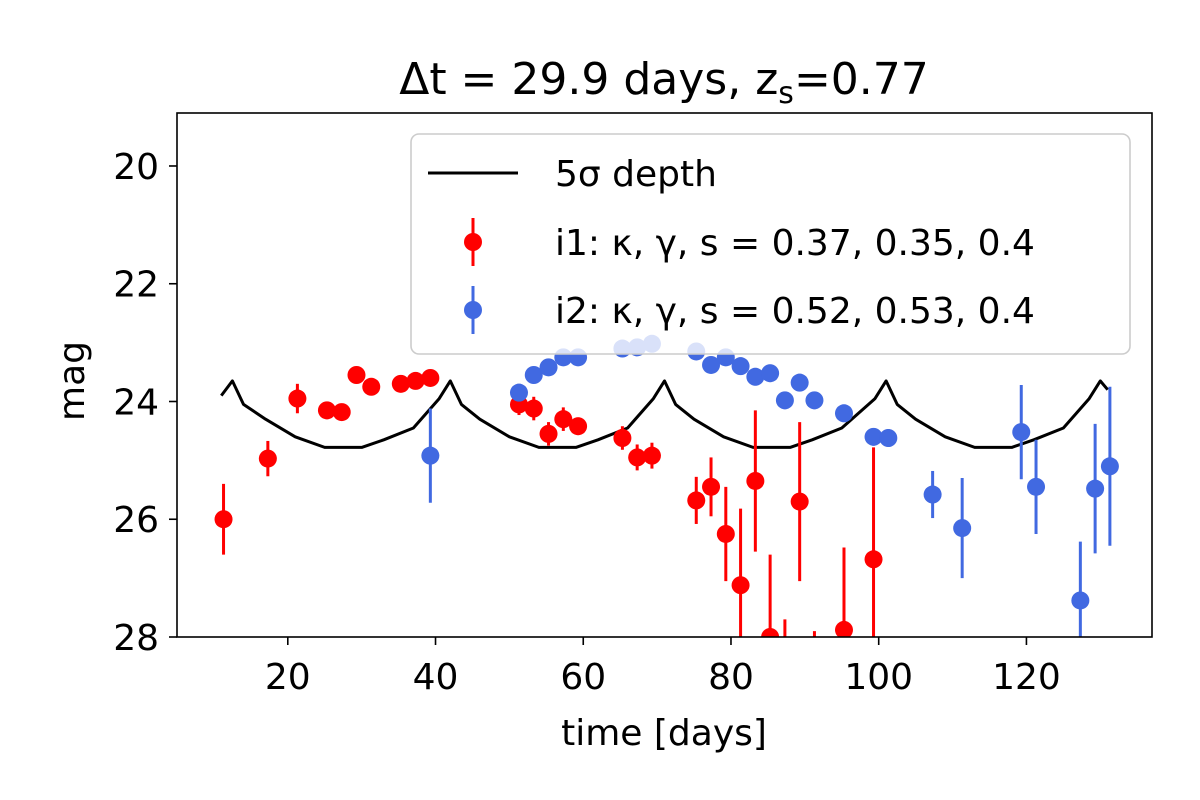 This screenshot has width=1200, height=800. What do you see at coordinates (136, 402) in the screenshot?
I see `y-tick-label: 24` at bounding box center [136, 402].